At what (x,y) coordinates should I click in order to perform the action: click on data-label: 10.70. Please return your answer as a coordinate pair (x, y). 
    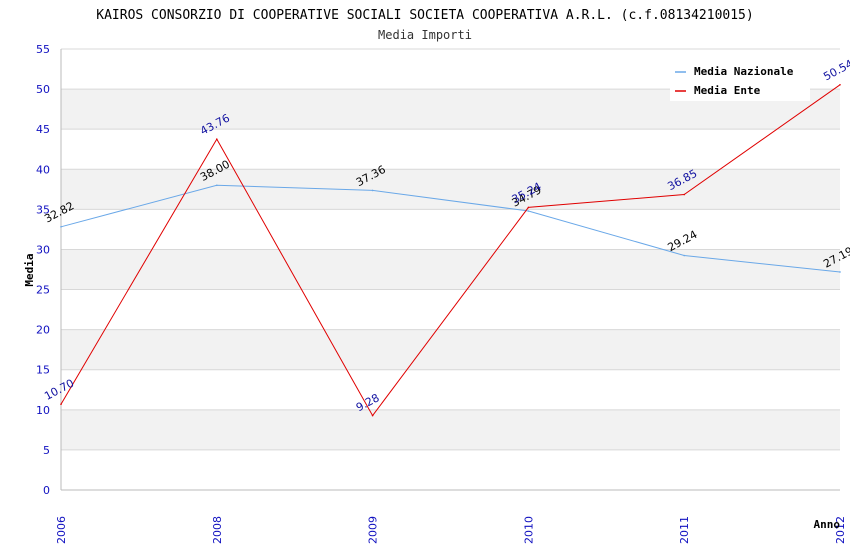
    Looking at the image, I should click on (59, 390).